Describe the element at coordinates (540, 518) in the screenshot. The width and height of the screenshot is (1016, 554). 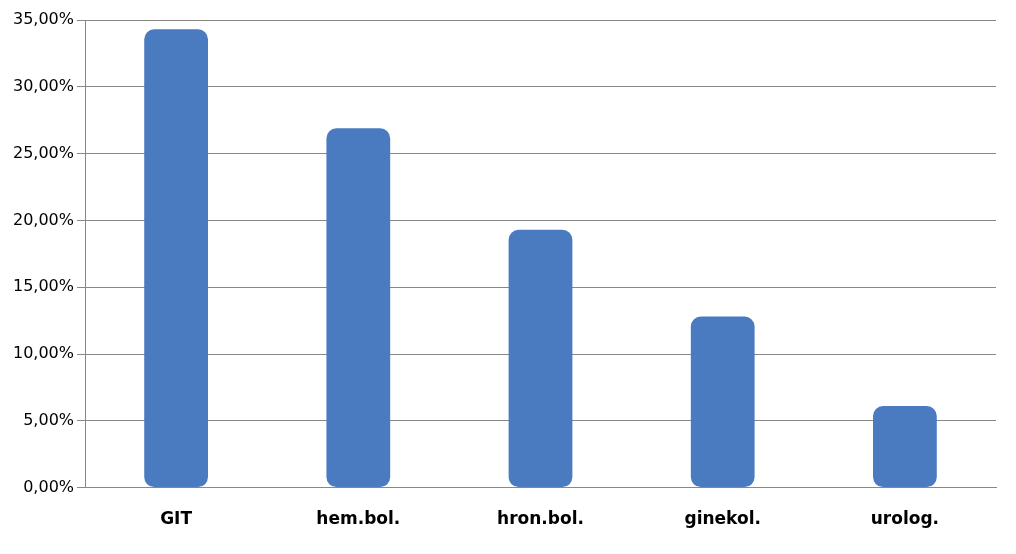
I see `x-tick-label: hron.bol.` at that location.